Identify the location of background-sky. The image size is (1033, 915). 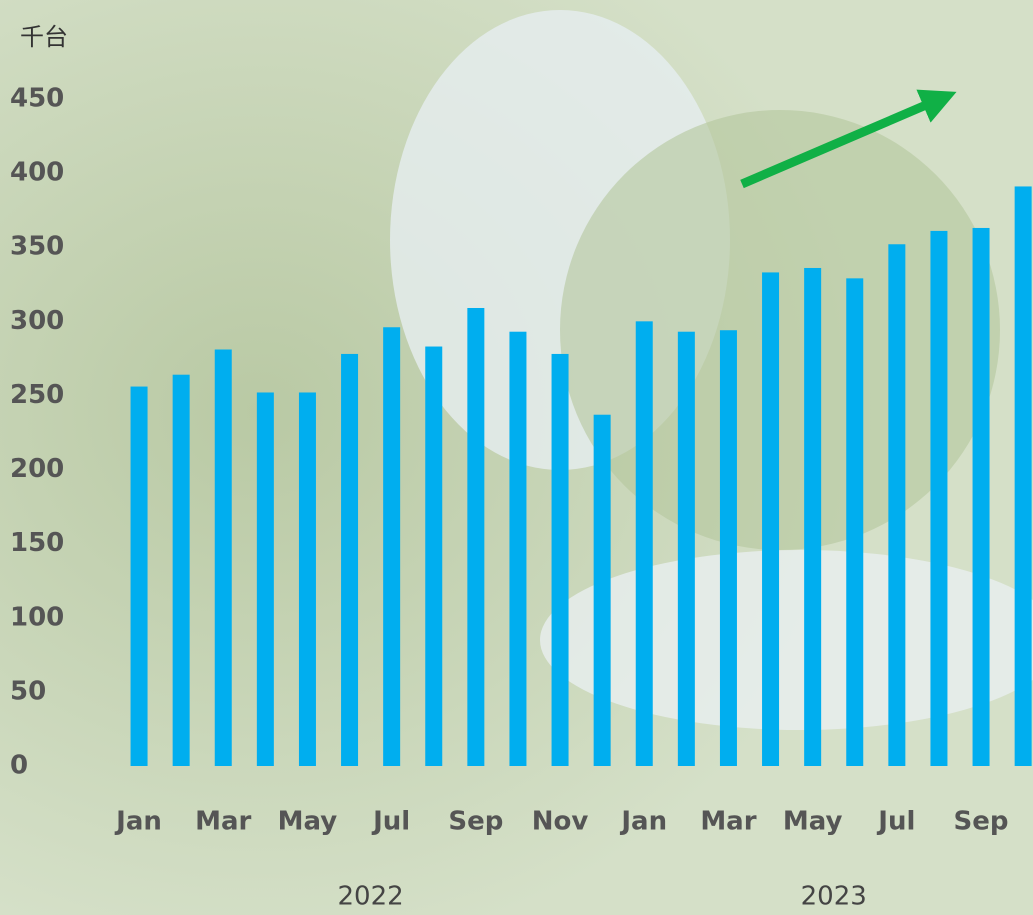
(786, 640).